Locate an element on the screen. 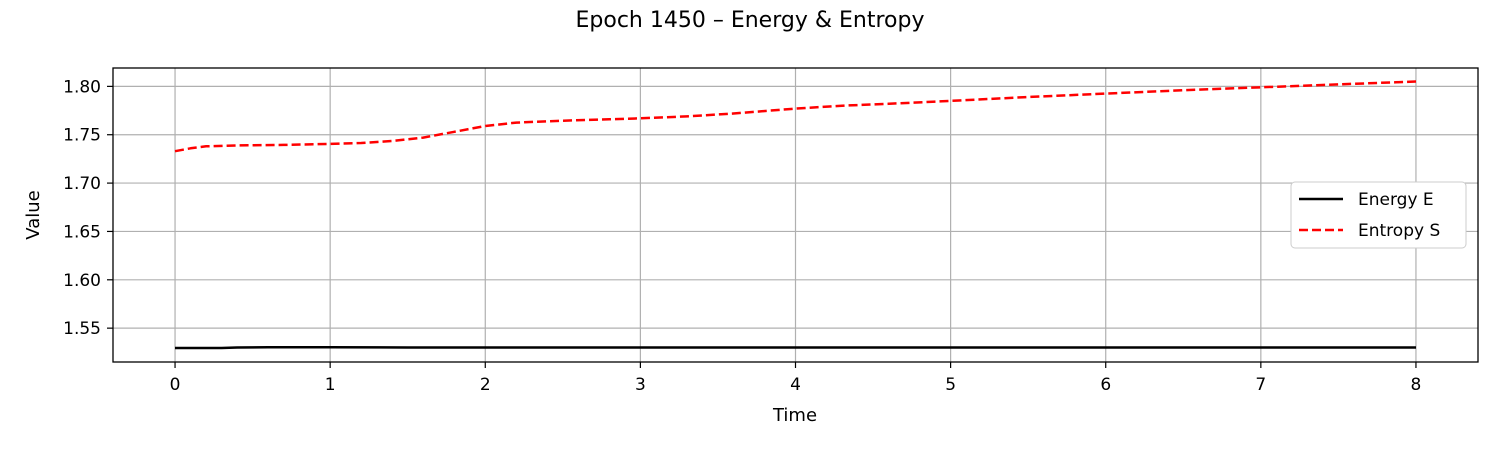 The width and height of the screenshot is (1500, 450). x-tick-label: 3 is located at coordinates (640, 385).